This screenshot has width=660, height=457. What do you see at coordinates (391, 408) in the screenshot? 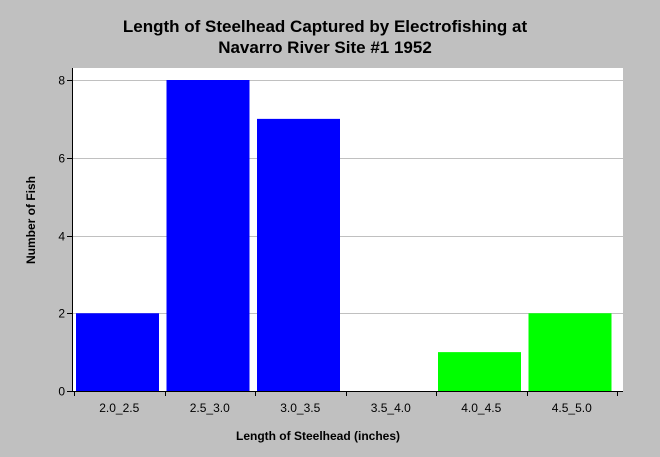
I see `x-tick-label: 3.5_4.0` at bounding box center [391, 408].